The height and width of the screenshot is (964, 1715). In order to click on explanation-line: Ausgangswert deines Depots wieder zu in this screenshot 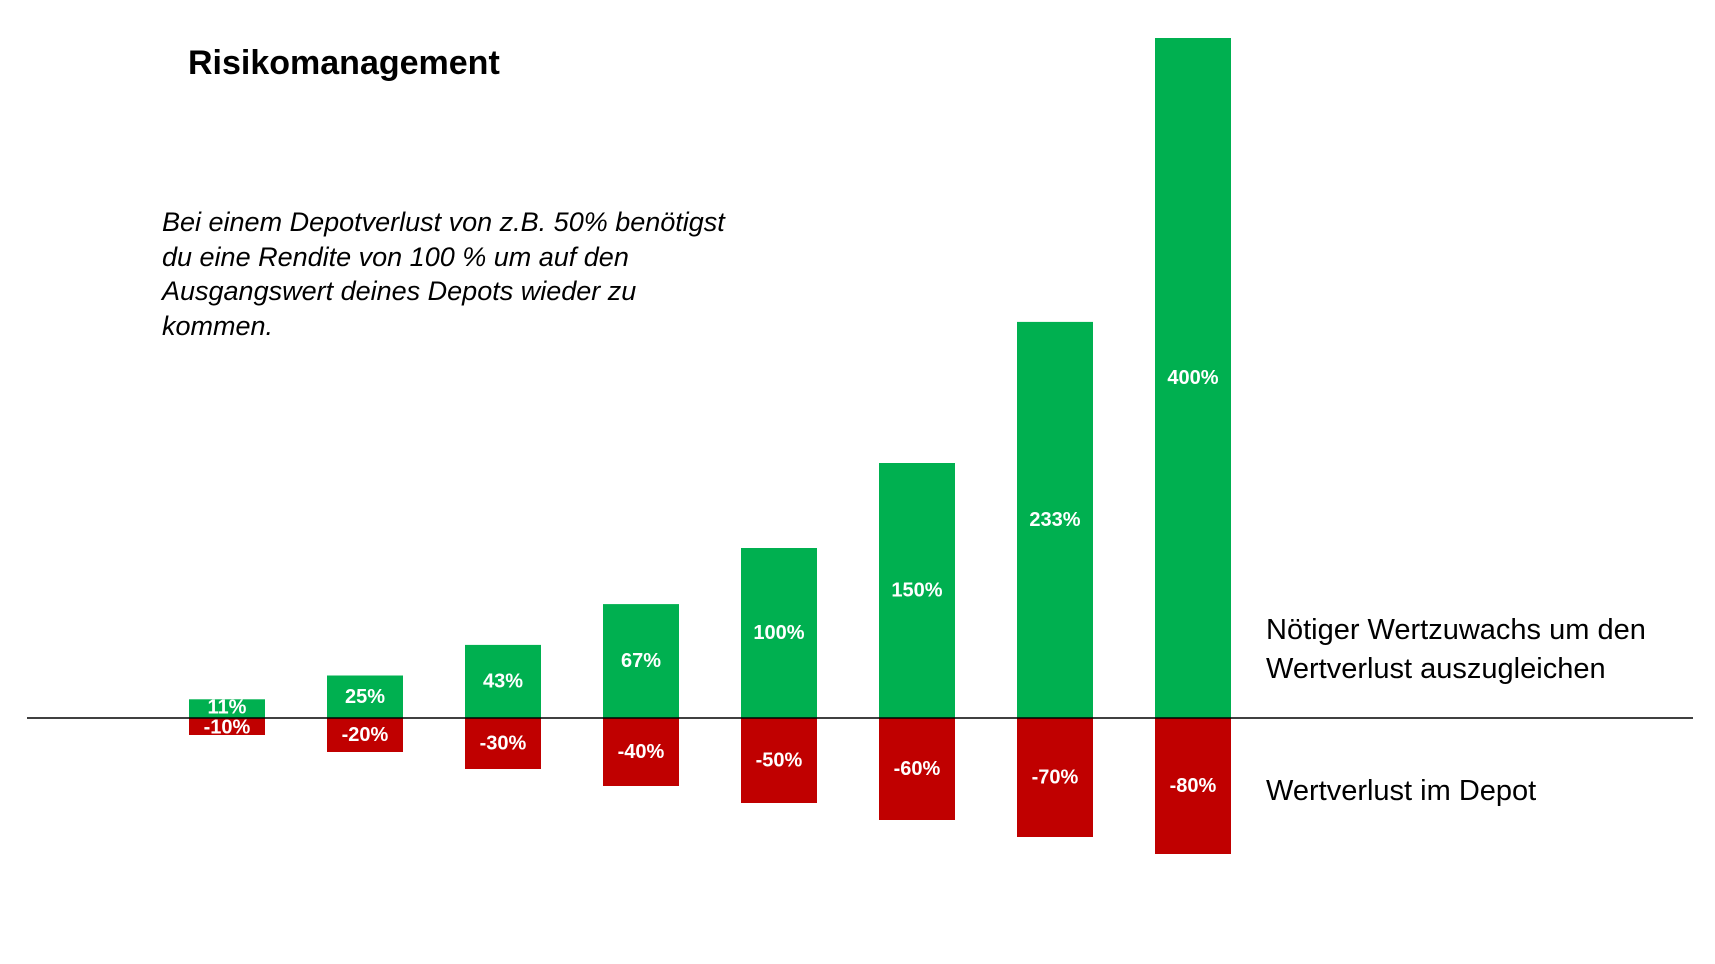, I will do `click(399, 291)`.